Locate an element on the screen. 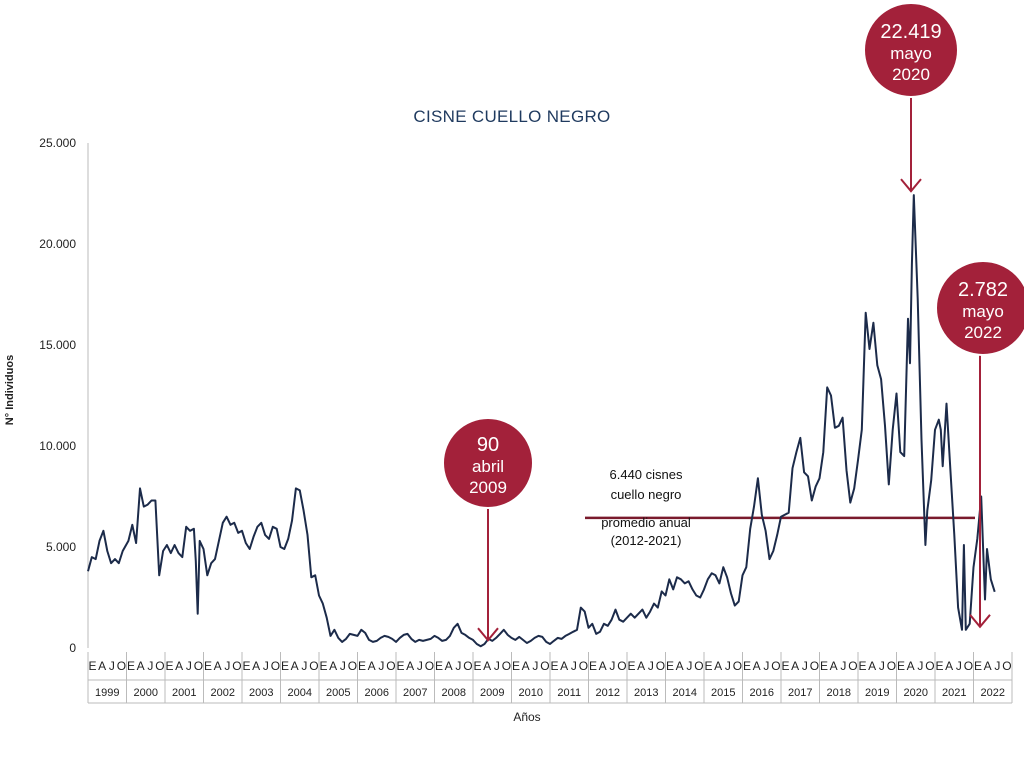 The image size is (1024, 762). average-label-line: cuello negro is located at coordinates (646, 494).